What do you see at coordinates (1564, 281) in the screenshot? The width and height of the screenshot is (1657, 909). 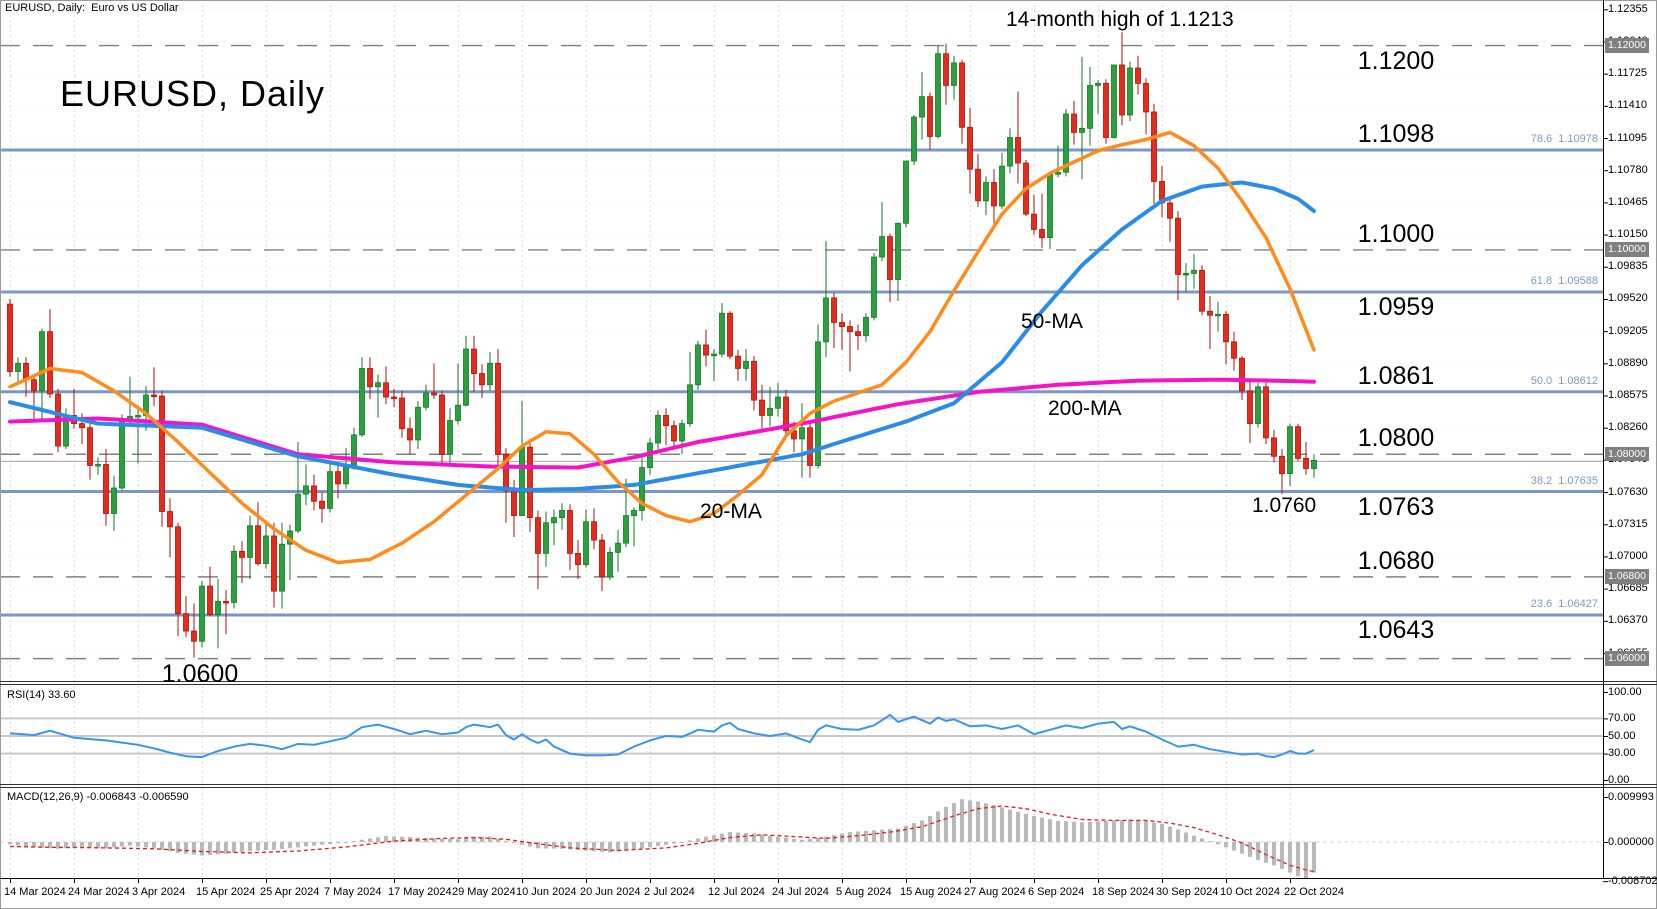 I see `fib-level-label: 61.8 1.09588` at bounding box center [1564, 281].